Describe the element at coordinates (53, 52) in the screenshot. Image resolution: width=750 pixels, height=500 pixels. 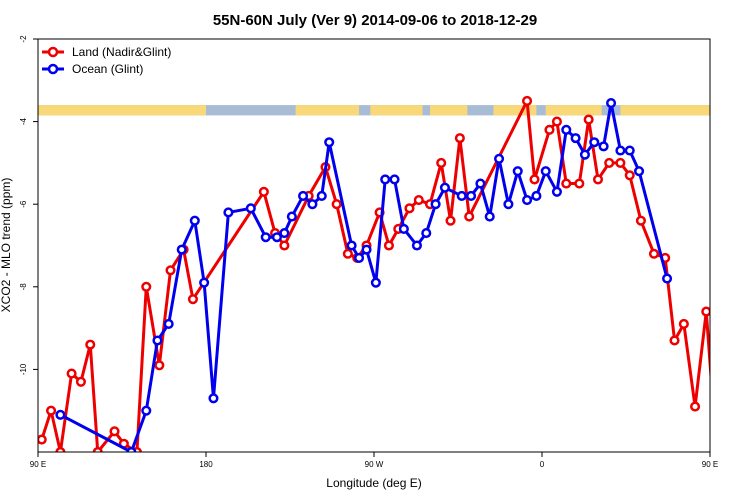
I see `legend-land-marker` at that location.